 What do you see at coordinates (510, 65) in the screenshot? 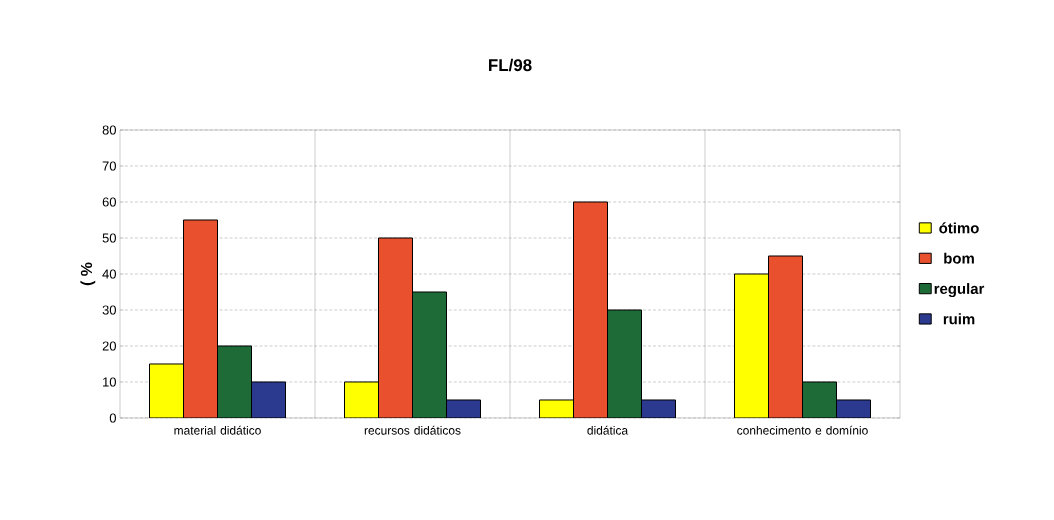
I see `chart-title: FL/98` at bounding box center [510, 65].